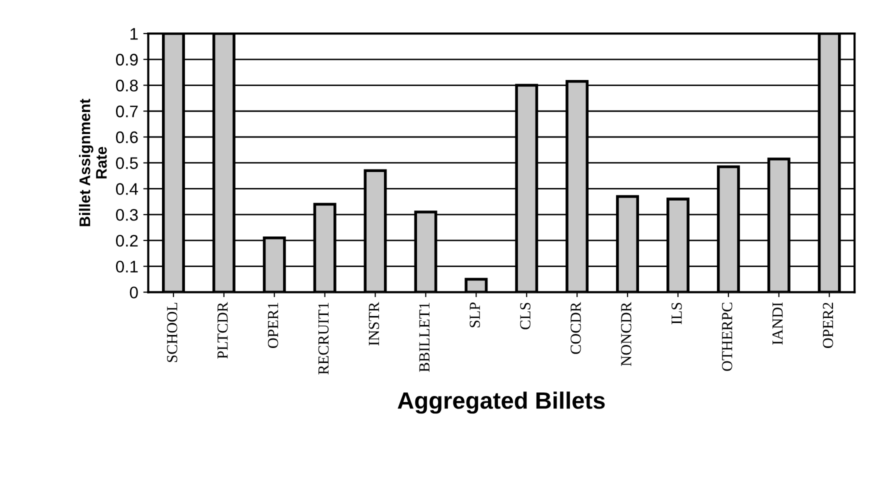 This screenshot has height=479, width=872. Describe the element at coordinates (777, 323) in the screenshot. I see `x-tick-label: IANDI` at that location.